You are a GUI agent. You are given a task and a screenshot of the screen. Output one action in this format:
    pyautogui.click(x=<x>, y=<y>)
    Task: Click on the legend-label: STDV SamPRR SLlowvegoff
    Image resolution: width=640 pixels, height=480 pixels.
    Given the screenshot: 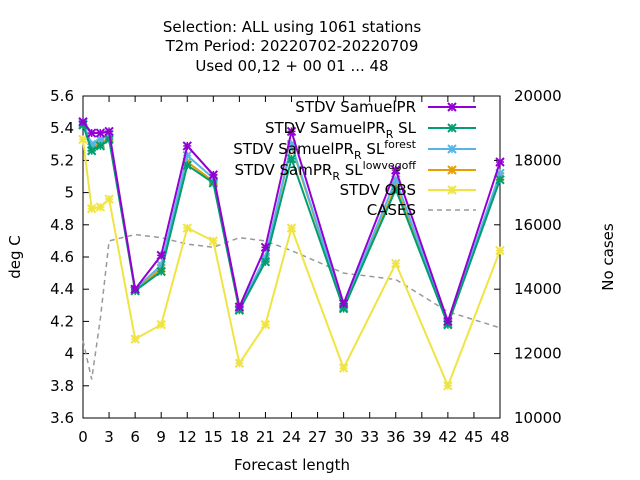 What is the action you would take?
    pyautogui.click(x=326, y=171)
    